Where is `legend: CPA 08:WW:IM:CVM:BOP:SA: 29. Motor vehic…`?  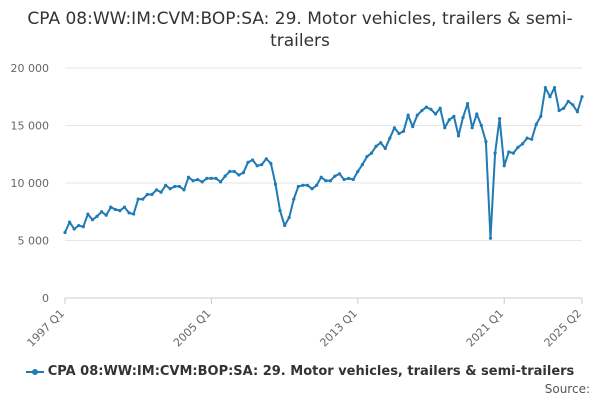 legend: CPA 08:WW:IM:CVM:BOP:SA: 29. Motor vehic… is located at coordinates (300, 371).